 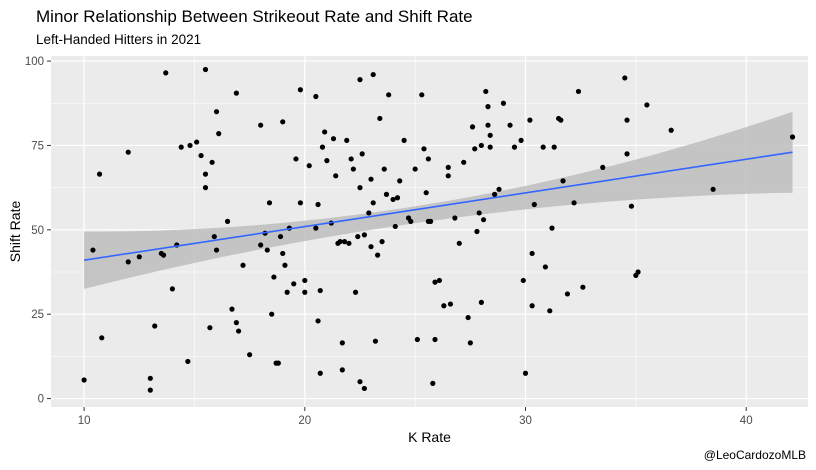 I want to click on y-tick-label: 0, so click(x=41, y=400).